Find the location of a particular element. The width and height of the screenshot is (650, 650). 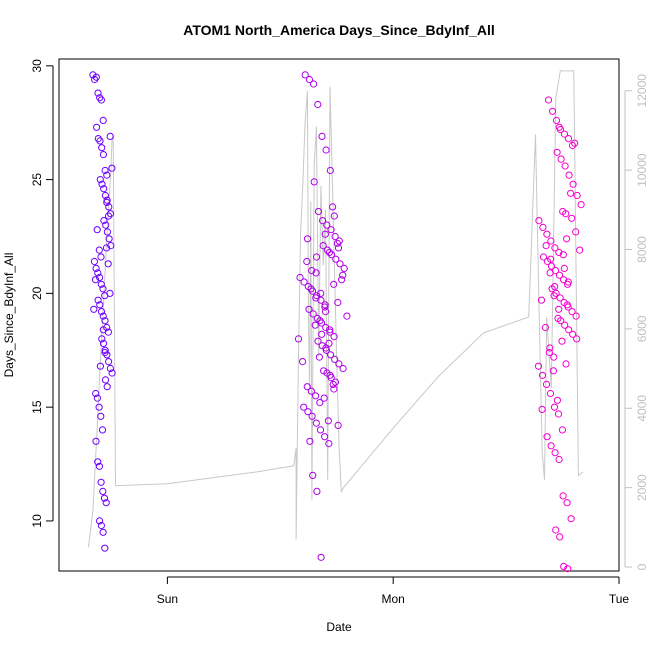

y2-tick-label: 12000 is located at coordinates (642, 91).